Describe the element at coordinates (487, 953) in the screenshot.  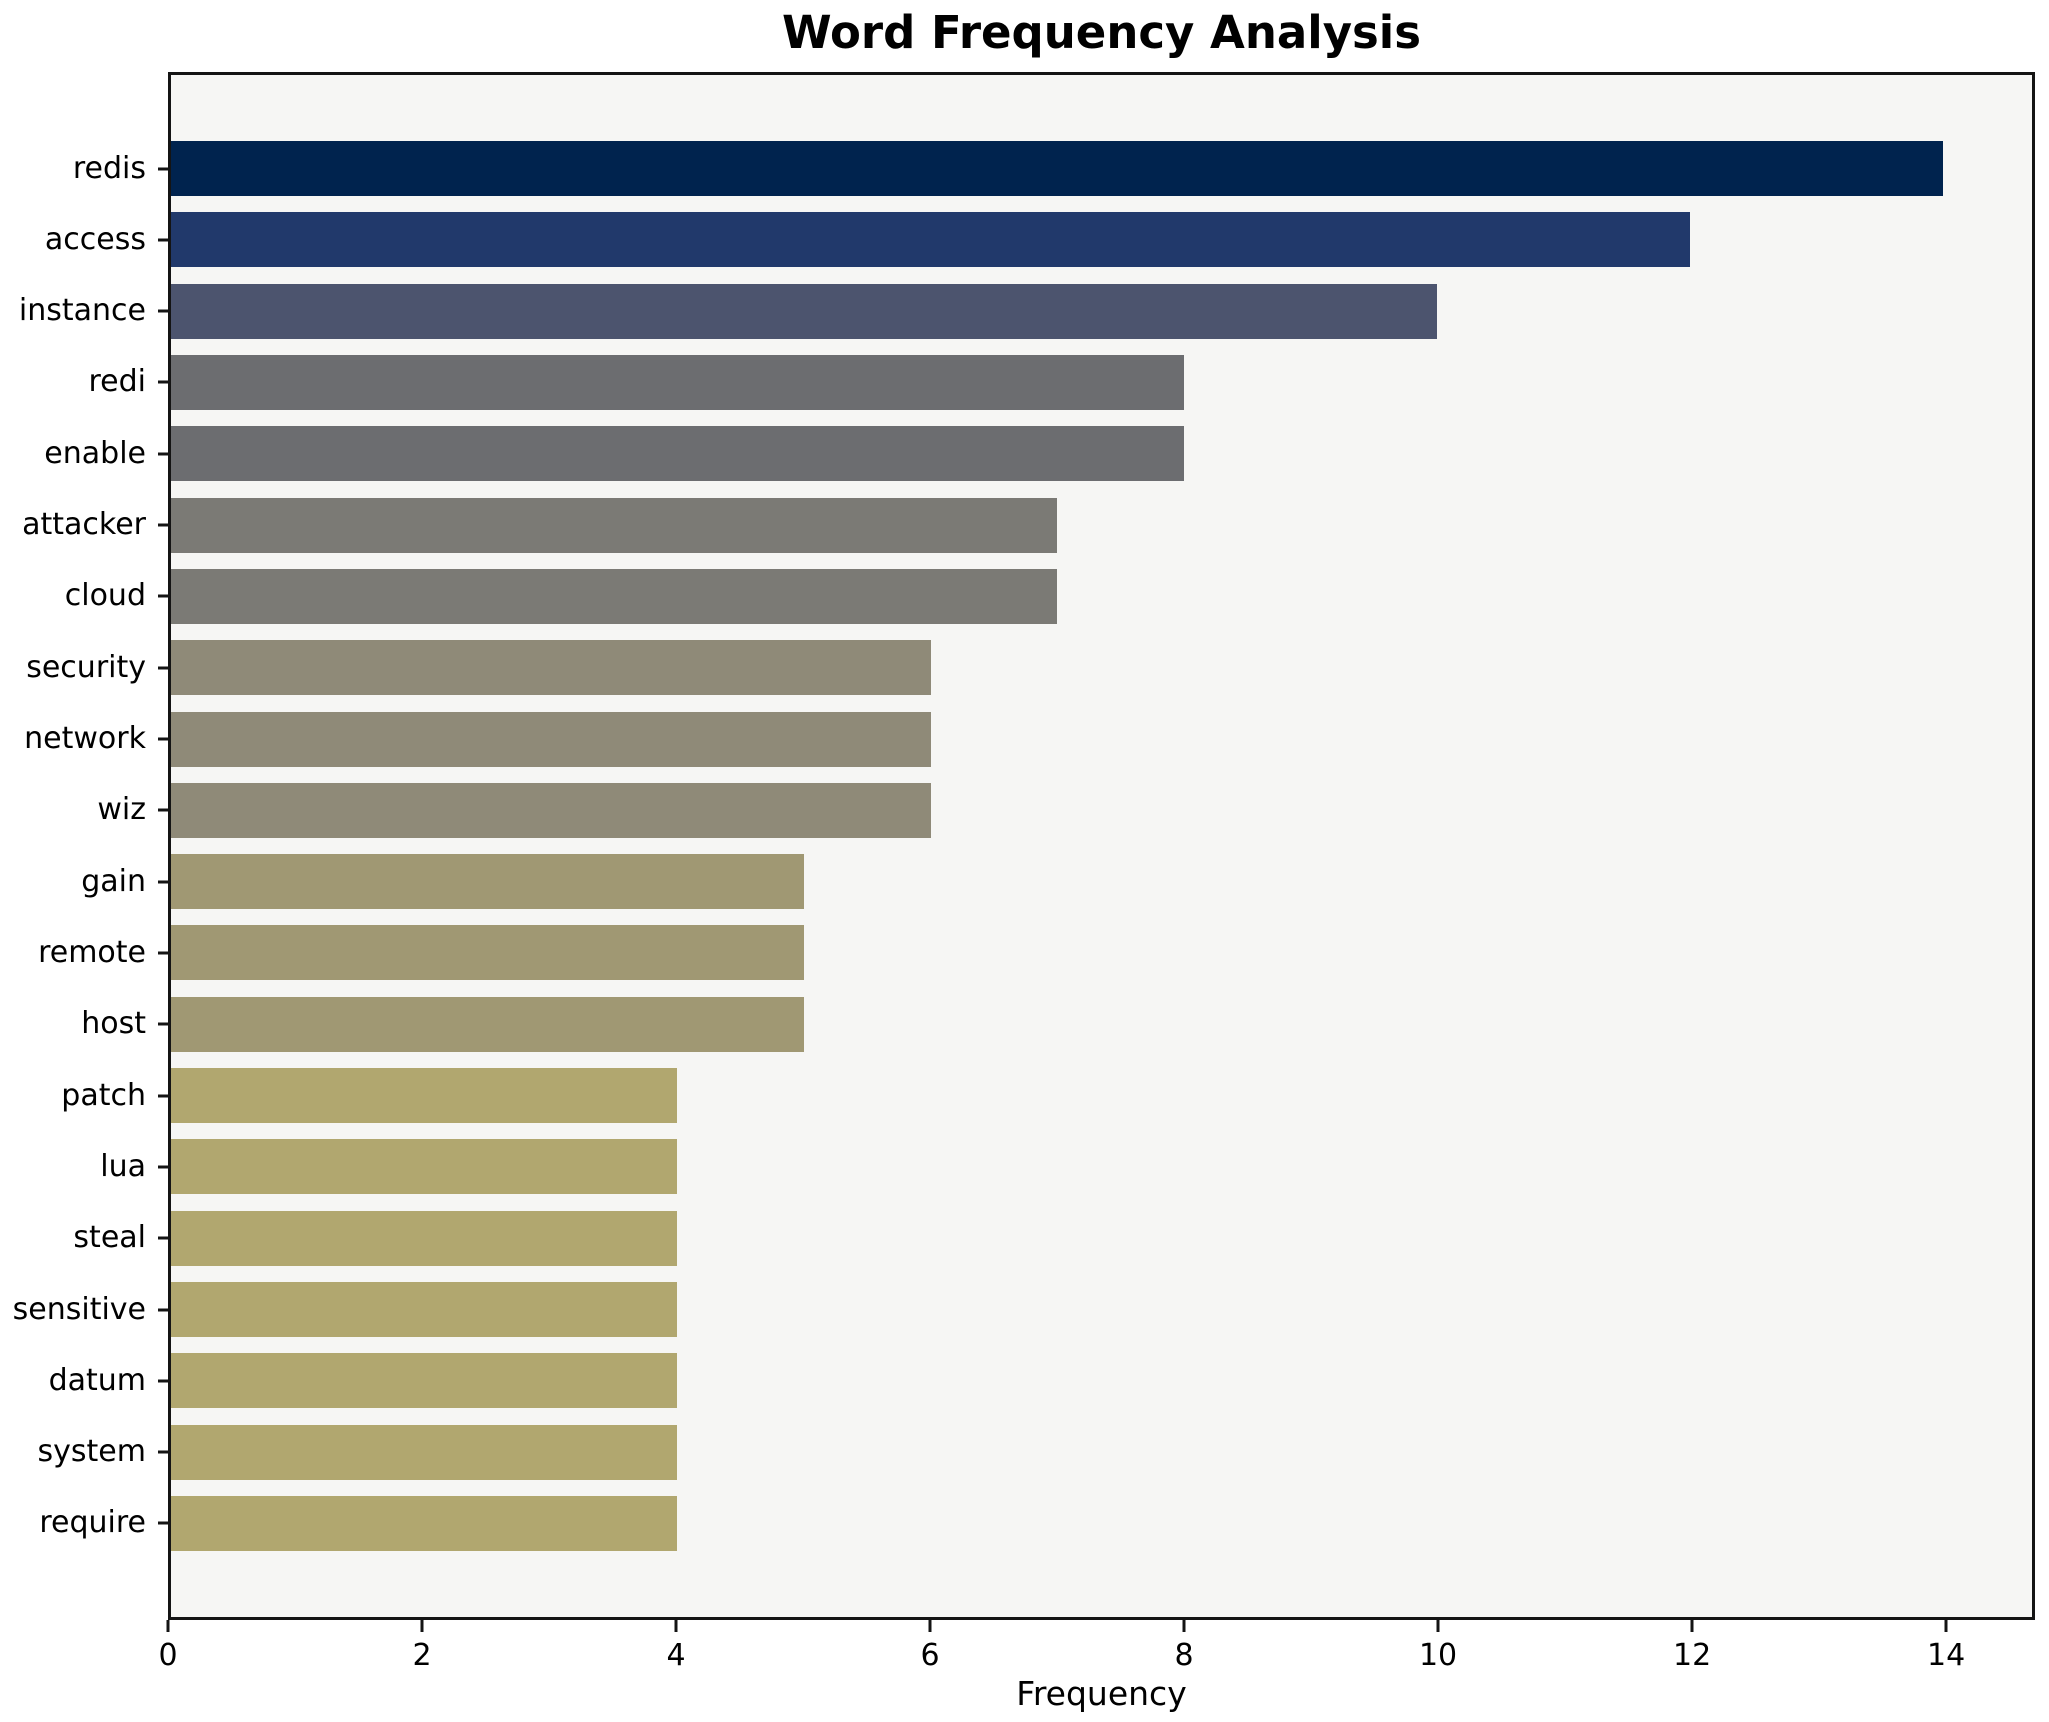
I see `bar-remote` at that location.